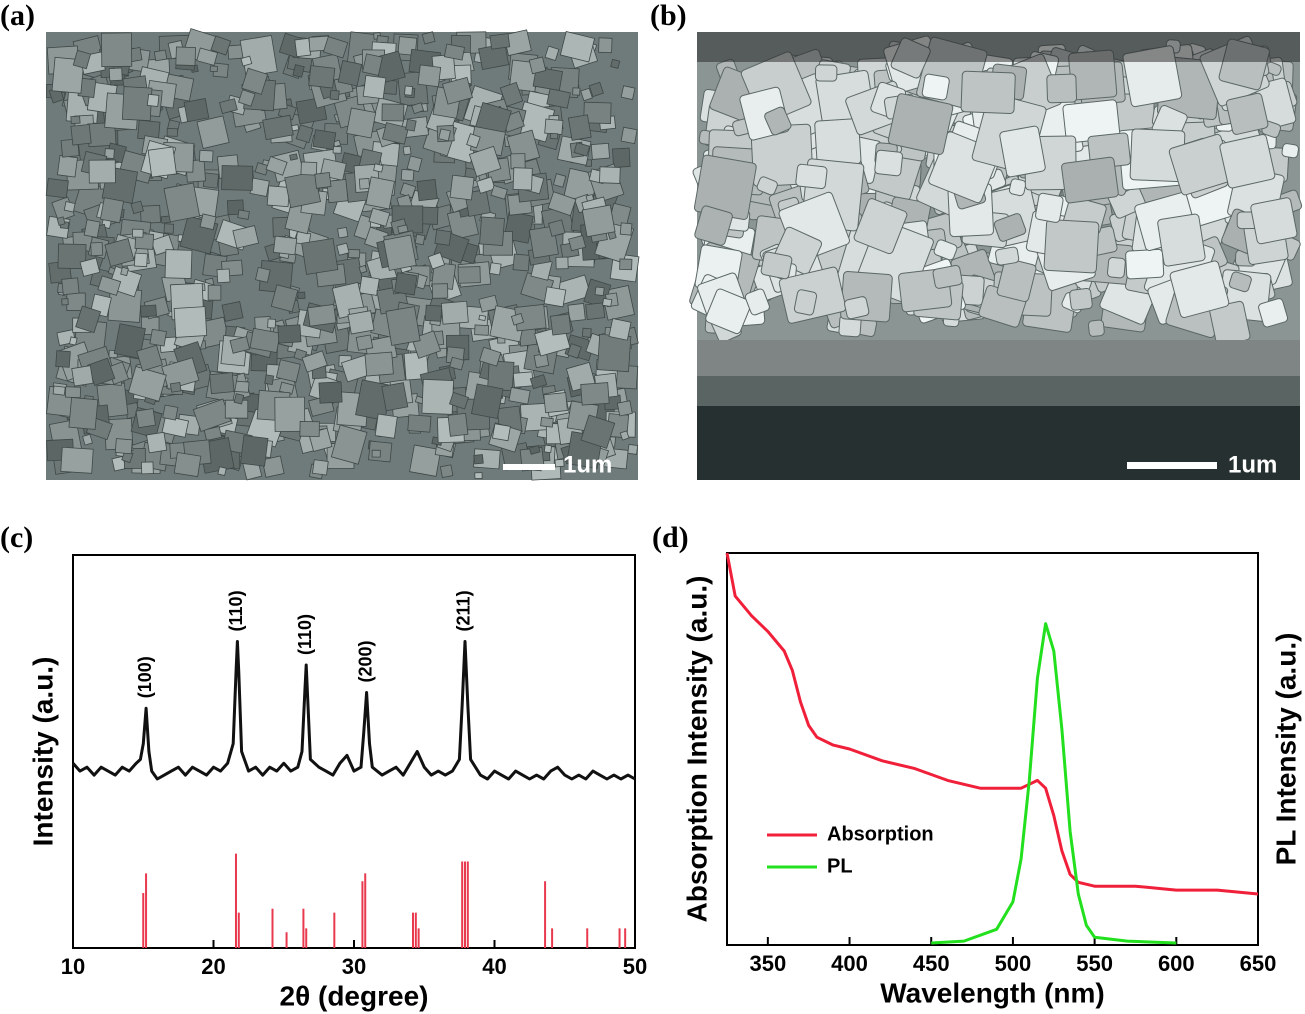 This screenshot has height=1014, width=1305. What do you see at coordinates (998, 359) in the screenshot?
I see `porous-layer` at bounding box center [998, 359].